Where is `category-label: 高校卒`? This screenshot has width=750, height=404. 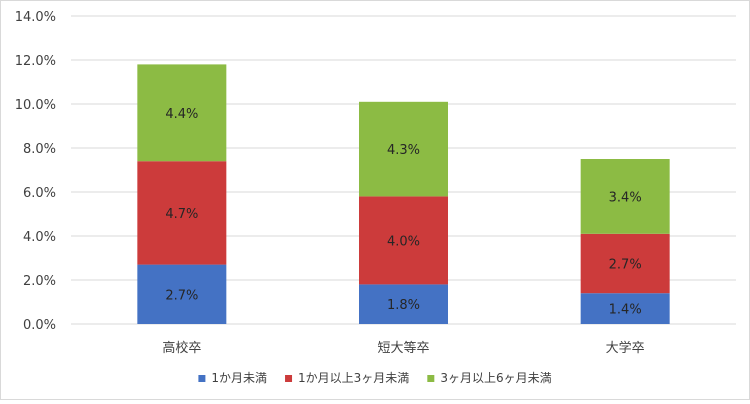 category-label: 高校卒 is located at coordinates (181, 348).